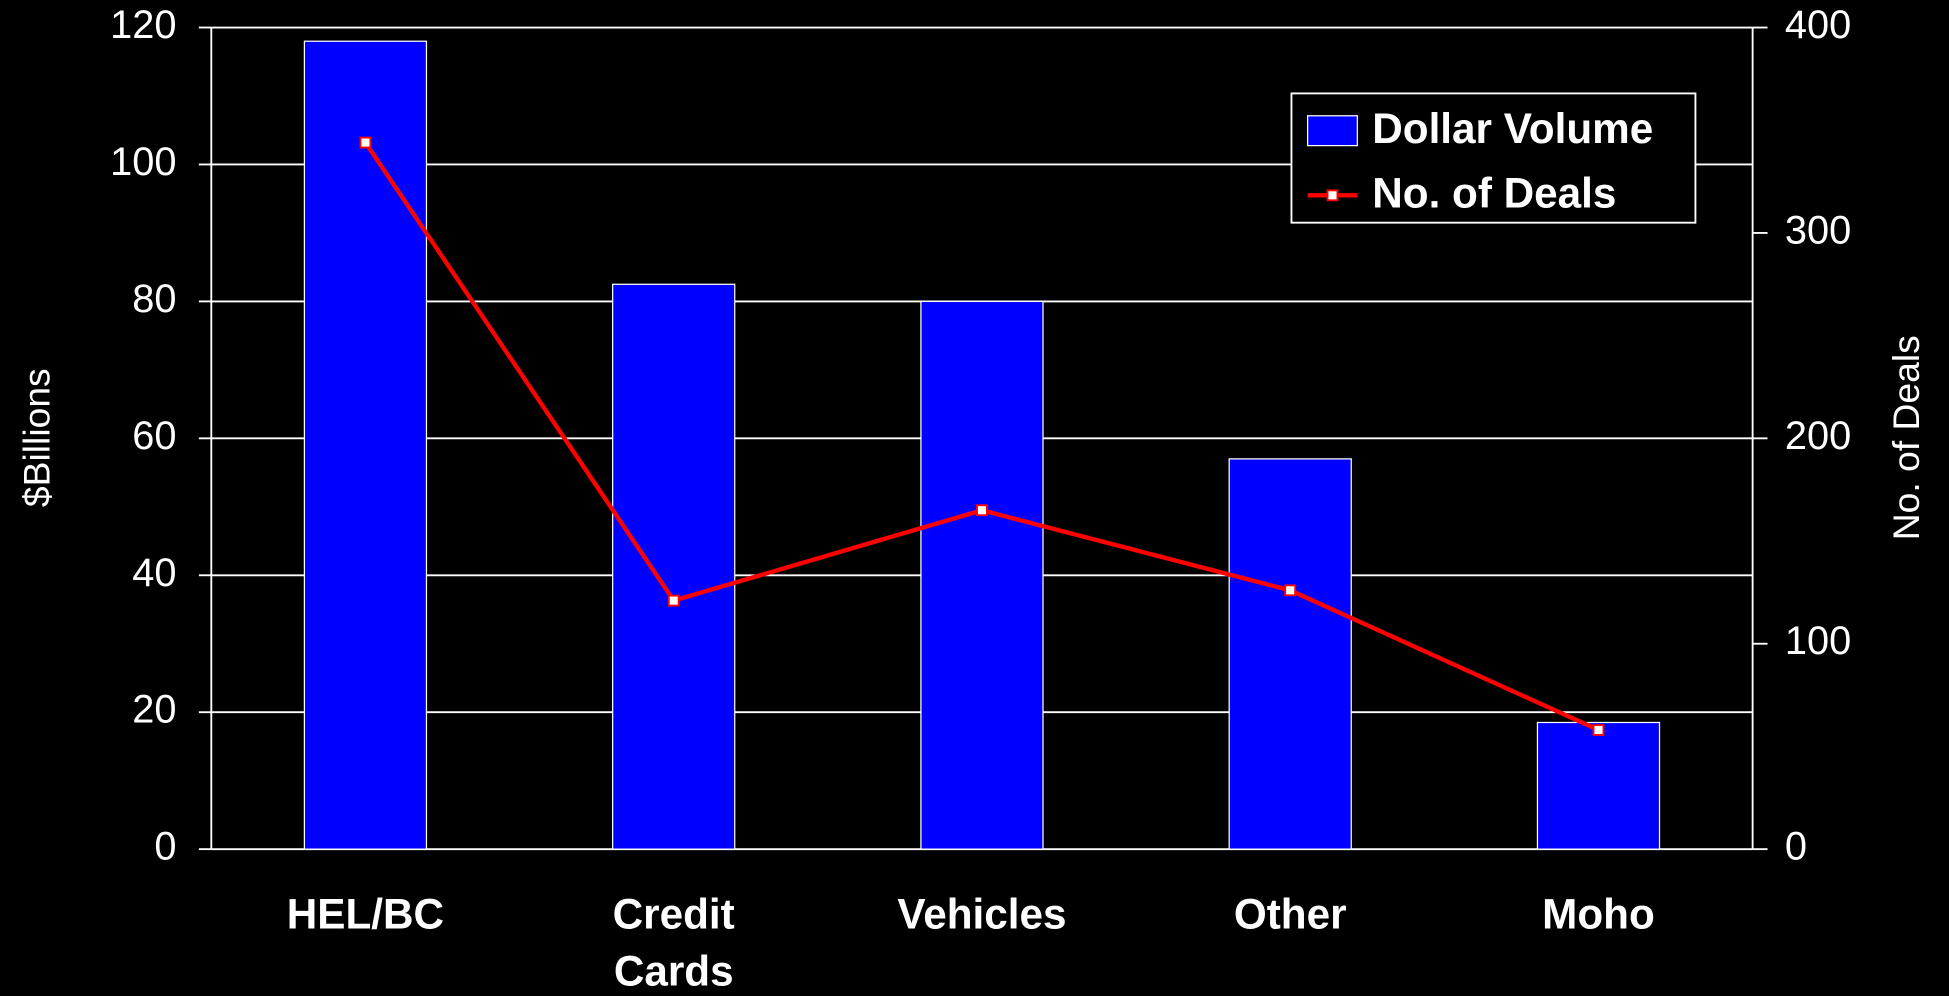  I want to click on y2-tick-label: 0, so click(1796, 847).